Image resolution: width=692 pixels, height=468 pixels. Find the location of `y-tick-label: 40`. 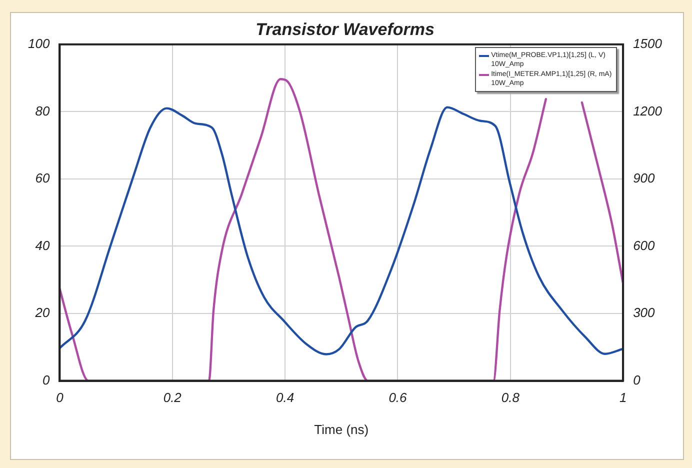

y-tick-label: 40 is located at coordinates (42, 245).